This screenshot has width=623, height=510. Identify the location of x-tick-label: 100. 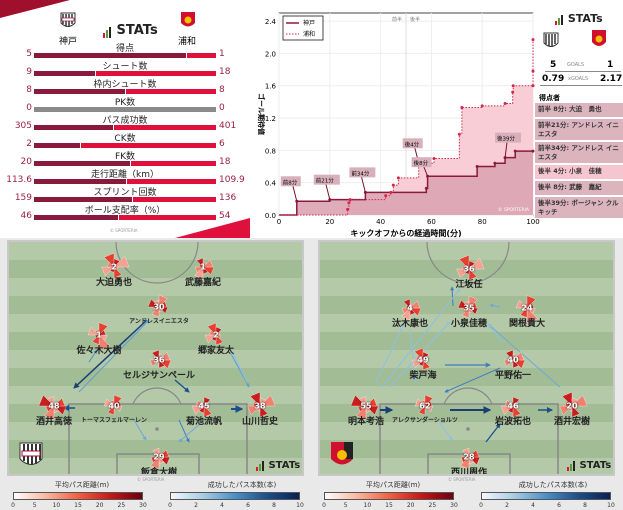
(532, 222).